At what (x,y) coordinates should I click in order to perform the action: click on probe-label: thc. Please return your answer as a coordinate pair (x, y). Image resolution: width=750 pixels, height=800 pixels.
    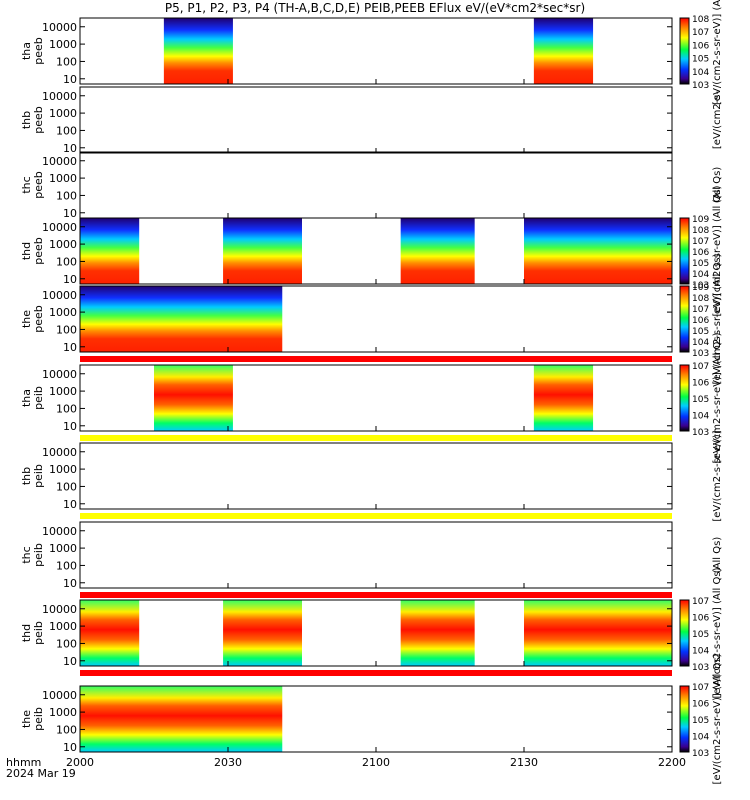
    Looking at the image, I should click on (26, 554).